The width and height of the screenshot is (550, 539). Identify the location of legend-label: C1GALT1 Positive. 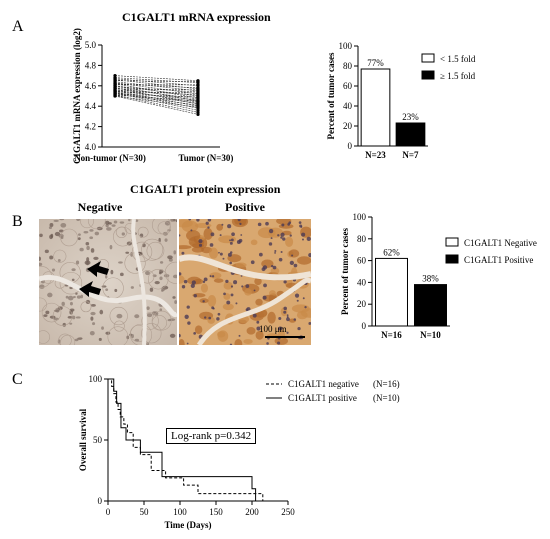
(498, 260).